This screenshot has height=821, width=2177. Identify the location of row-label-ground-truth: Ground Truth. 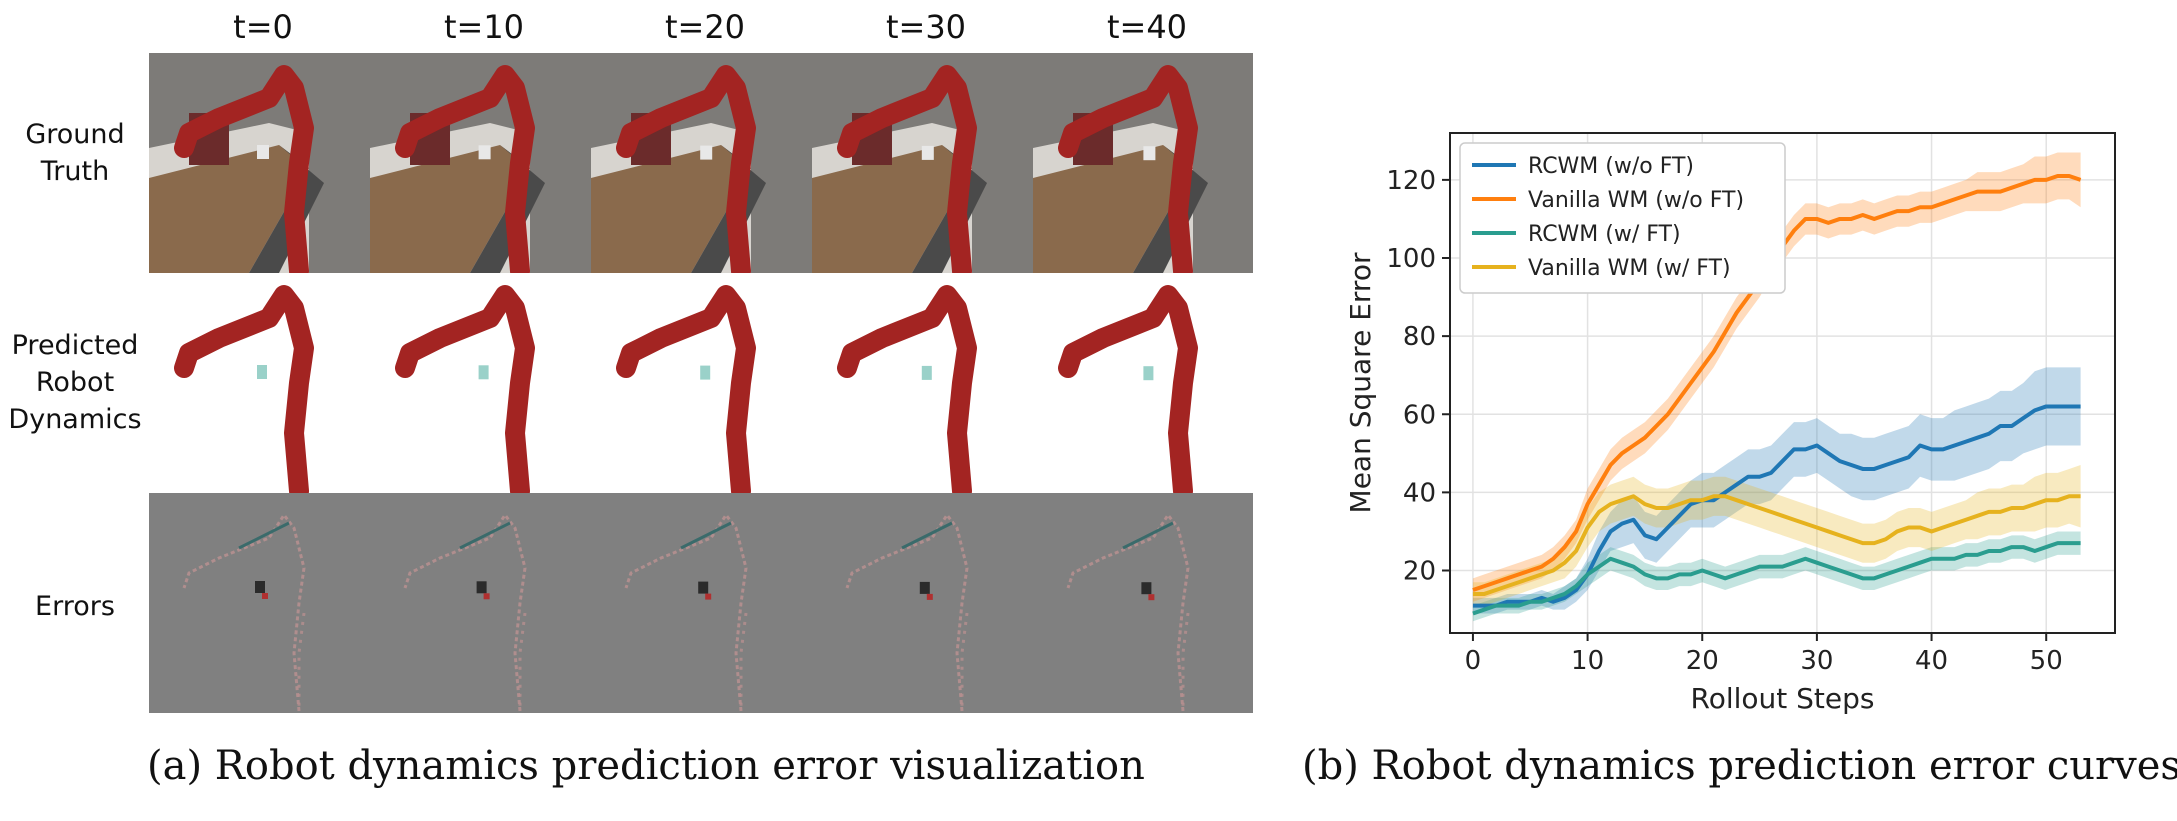
(75, 153).